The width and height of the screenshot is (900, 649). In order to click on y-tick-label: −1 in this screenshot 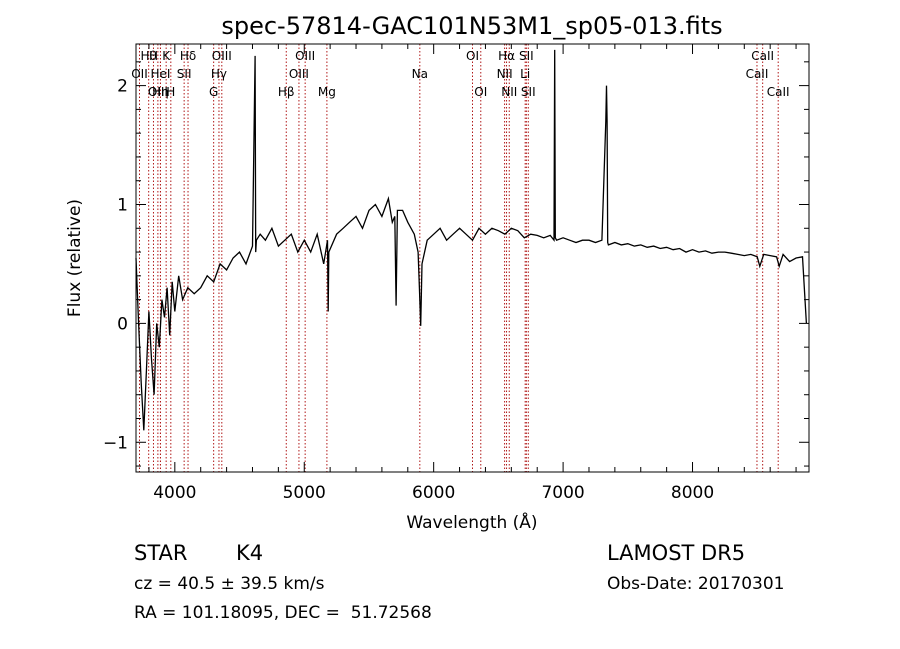, I will do `click(115, 443)`.